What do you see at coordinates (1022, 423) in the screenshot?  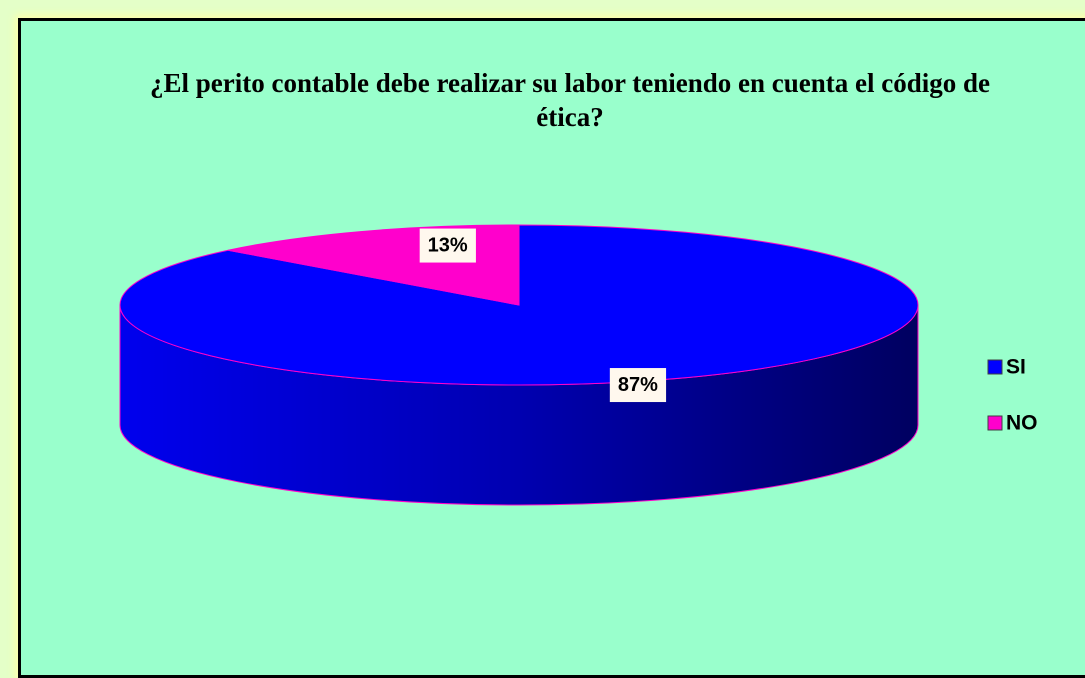 I see `legend-label: NO` at bounding box center [1022, 423].